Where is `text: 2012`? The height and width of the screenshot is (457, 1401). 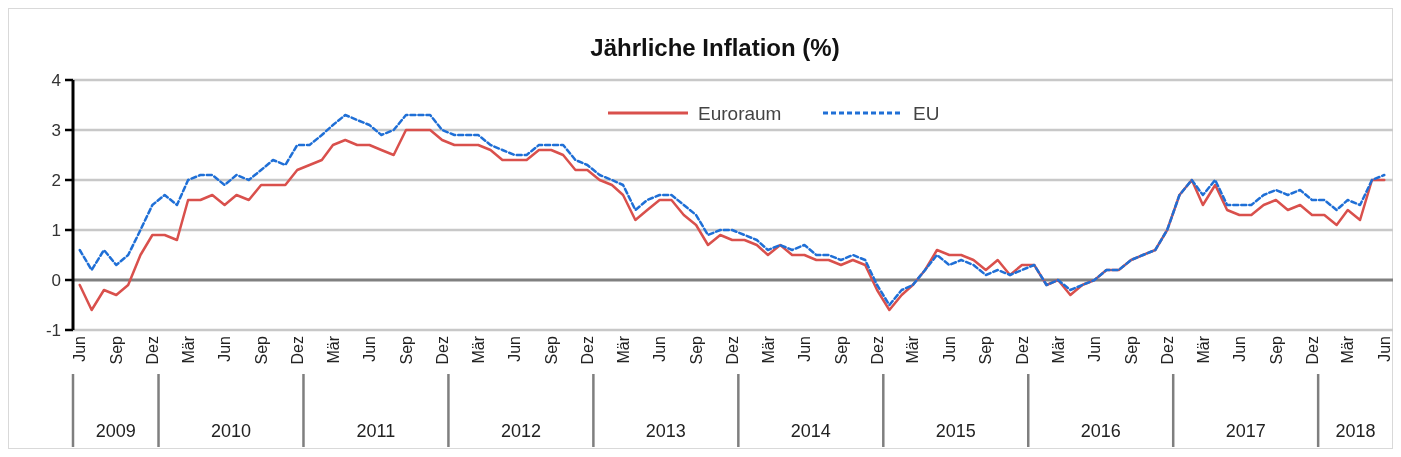
text: 2012 is located at coordinates (520, 431).